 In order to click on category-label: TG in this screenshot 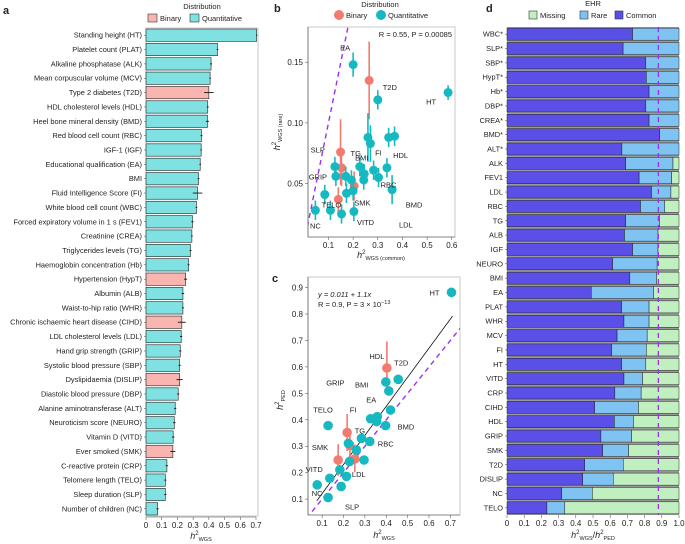, I will do `click(498, 220)`.